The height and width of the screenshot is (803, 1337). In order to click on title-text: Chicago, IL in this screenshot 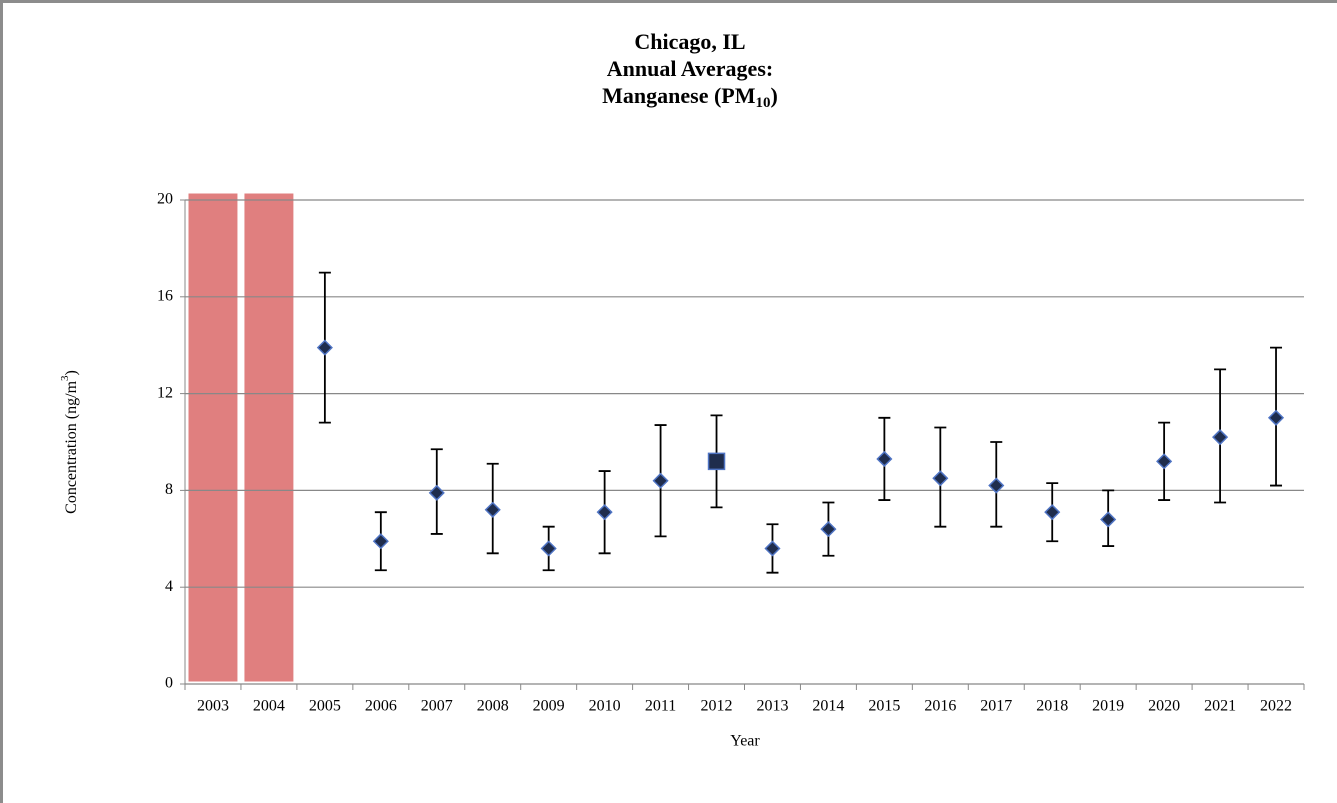, I will do `click(689, 41)`.